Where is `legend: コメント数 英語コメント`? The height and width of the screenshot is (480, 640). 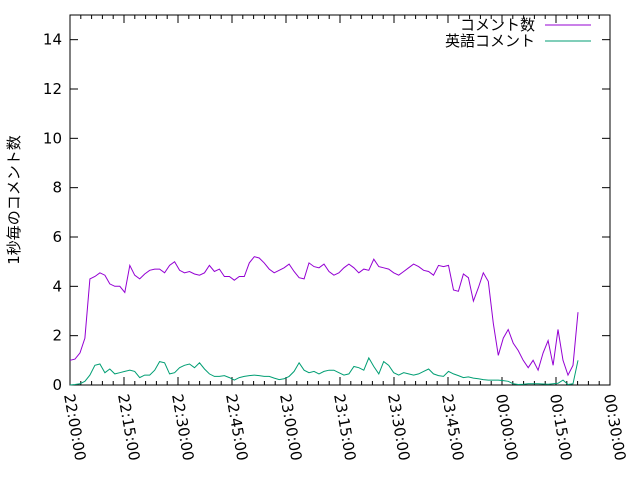 legend: コメント数 英語コメント is located at coordinates (518, 33).